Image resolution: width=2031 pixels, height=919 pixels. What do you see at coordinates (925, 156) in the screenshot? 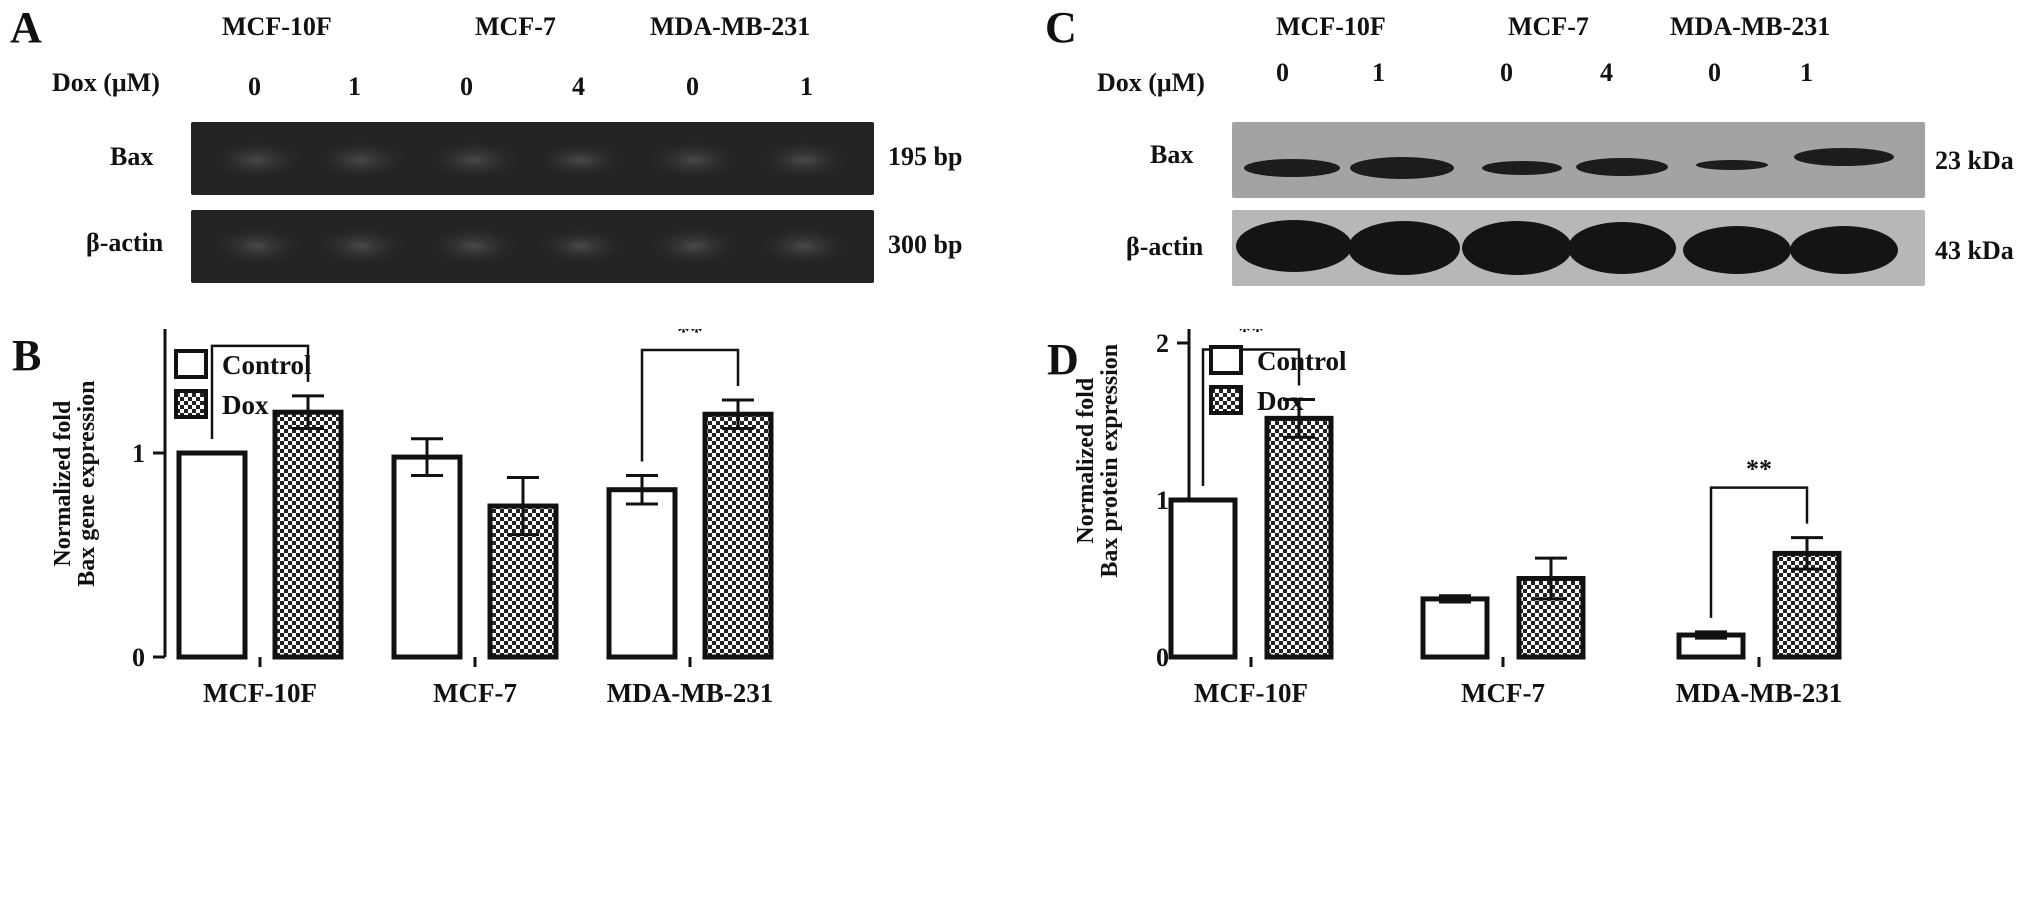
I see `band-size-label: 195 bp` at bounding box center [925, 156].